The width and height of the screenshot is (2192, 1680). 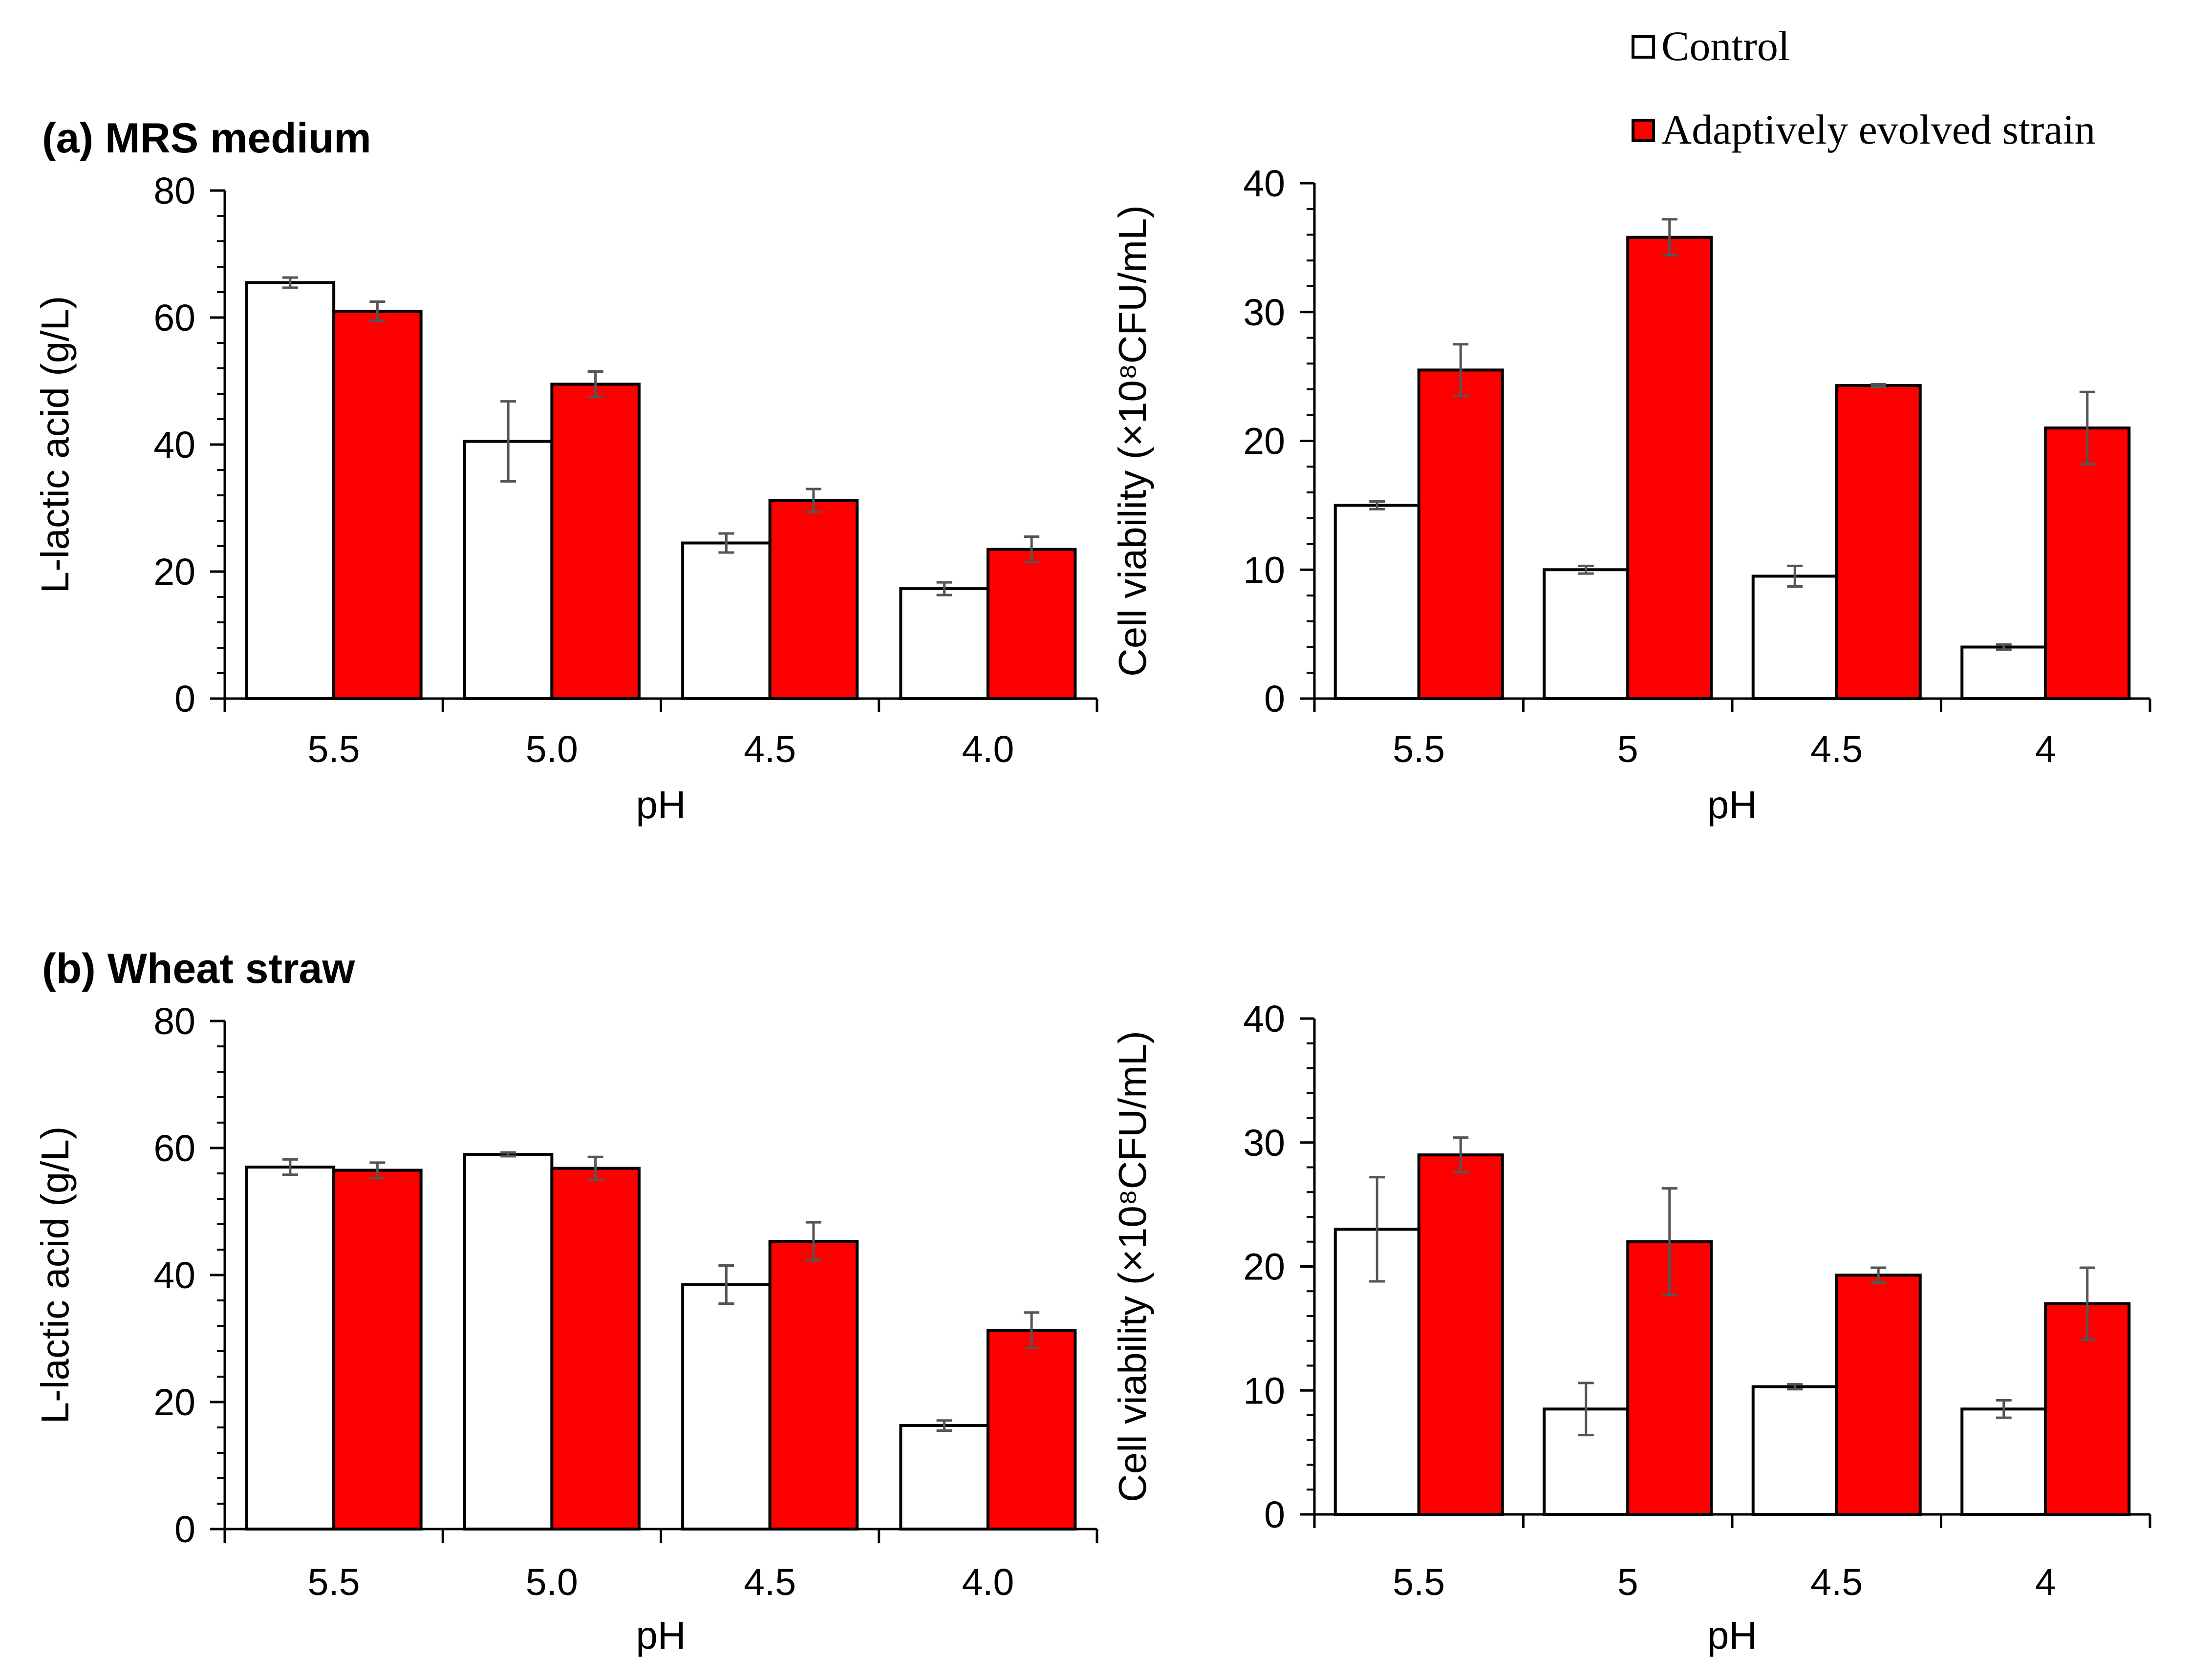 What do you see at coordinates (1643, 130) in the screenshot?
I see `legend-swatch-evolved` at bounding box center [1643, 130].